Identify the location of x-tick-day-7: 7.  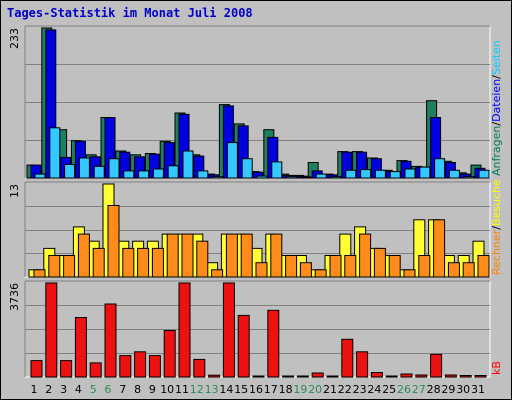
(122, 389).